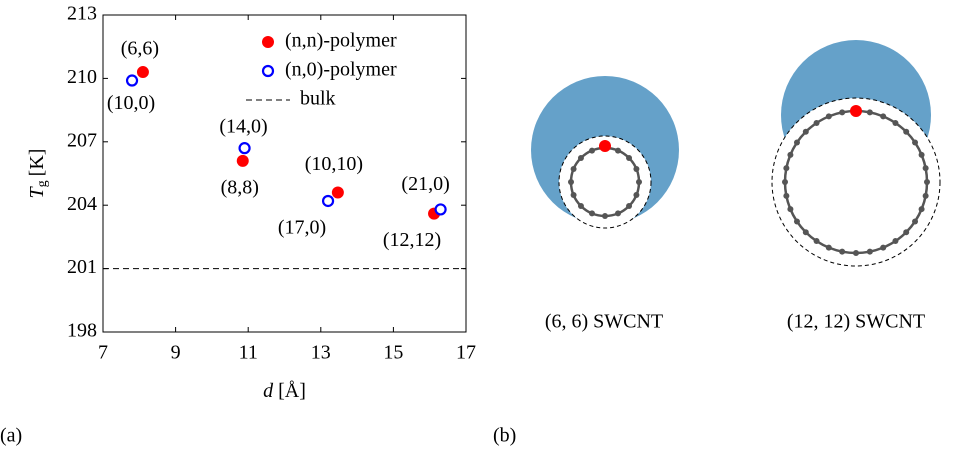  I want to click on y-axis-unit: [K], so click(37, 163).